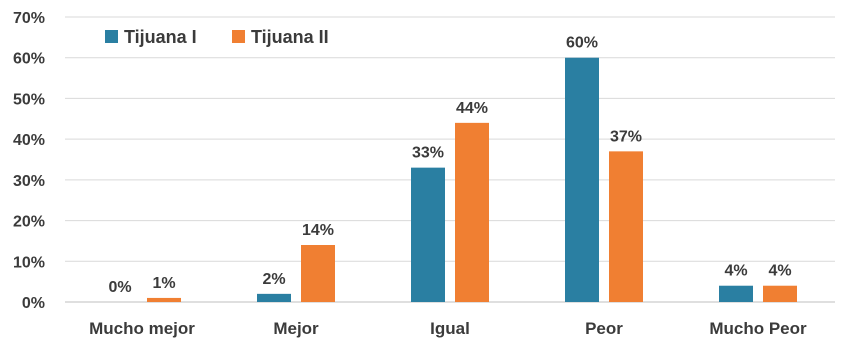  What do you see at coordinates (160, 37) in the screenshot?
I see `legend-label: Tijuana I` at bounding box center [160, 37].